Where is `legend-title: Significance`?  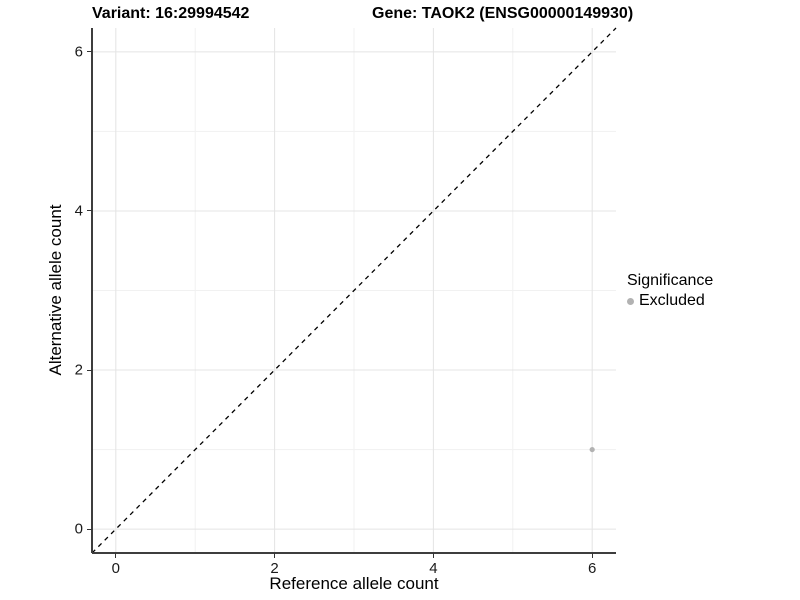 legend-title: Significance is located at coordinates (670, 280).